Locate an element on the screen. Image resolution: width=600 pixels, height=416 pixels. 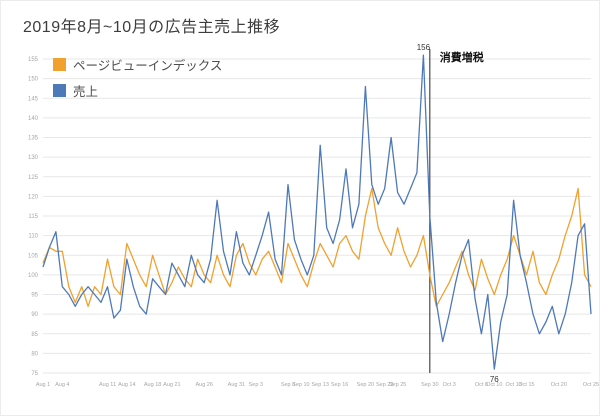
legend: ページビューインデックス 売上 is located at coordinates (137, 77).